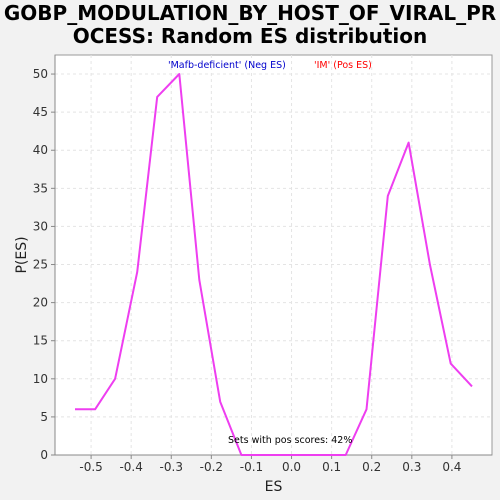 Image resolution: width=500 pixels, height=500 pixels. I want to click on legend-neg-es: 'Mafb-deficient' (Neg ES), so click(227, 65).